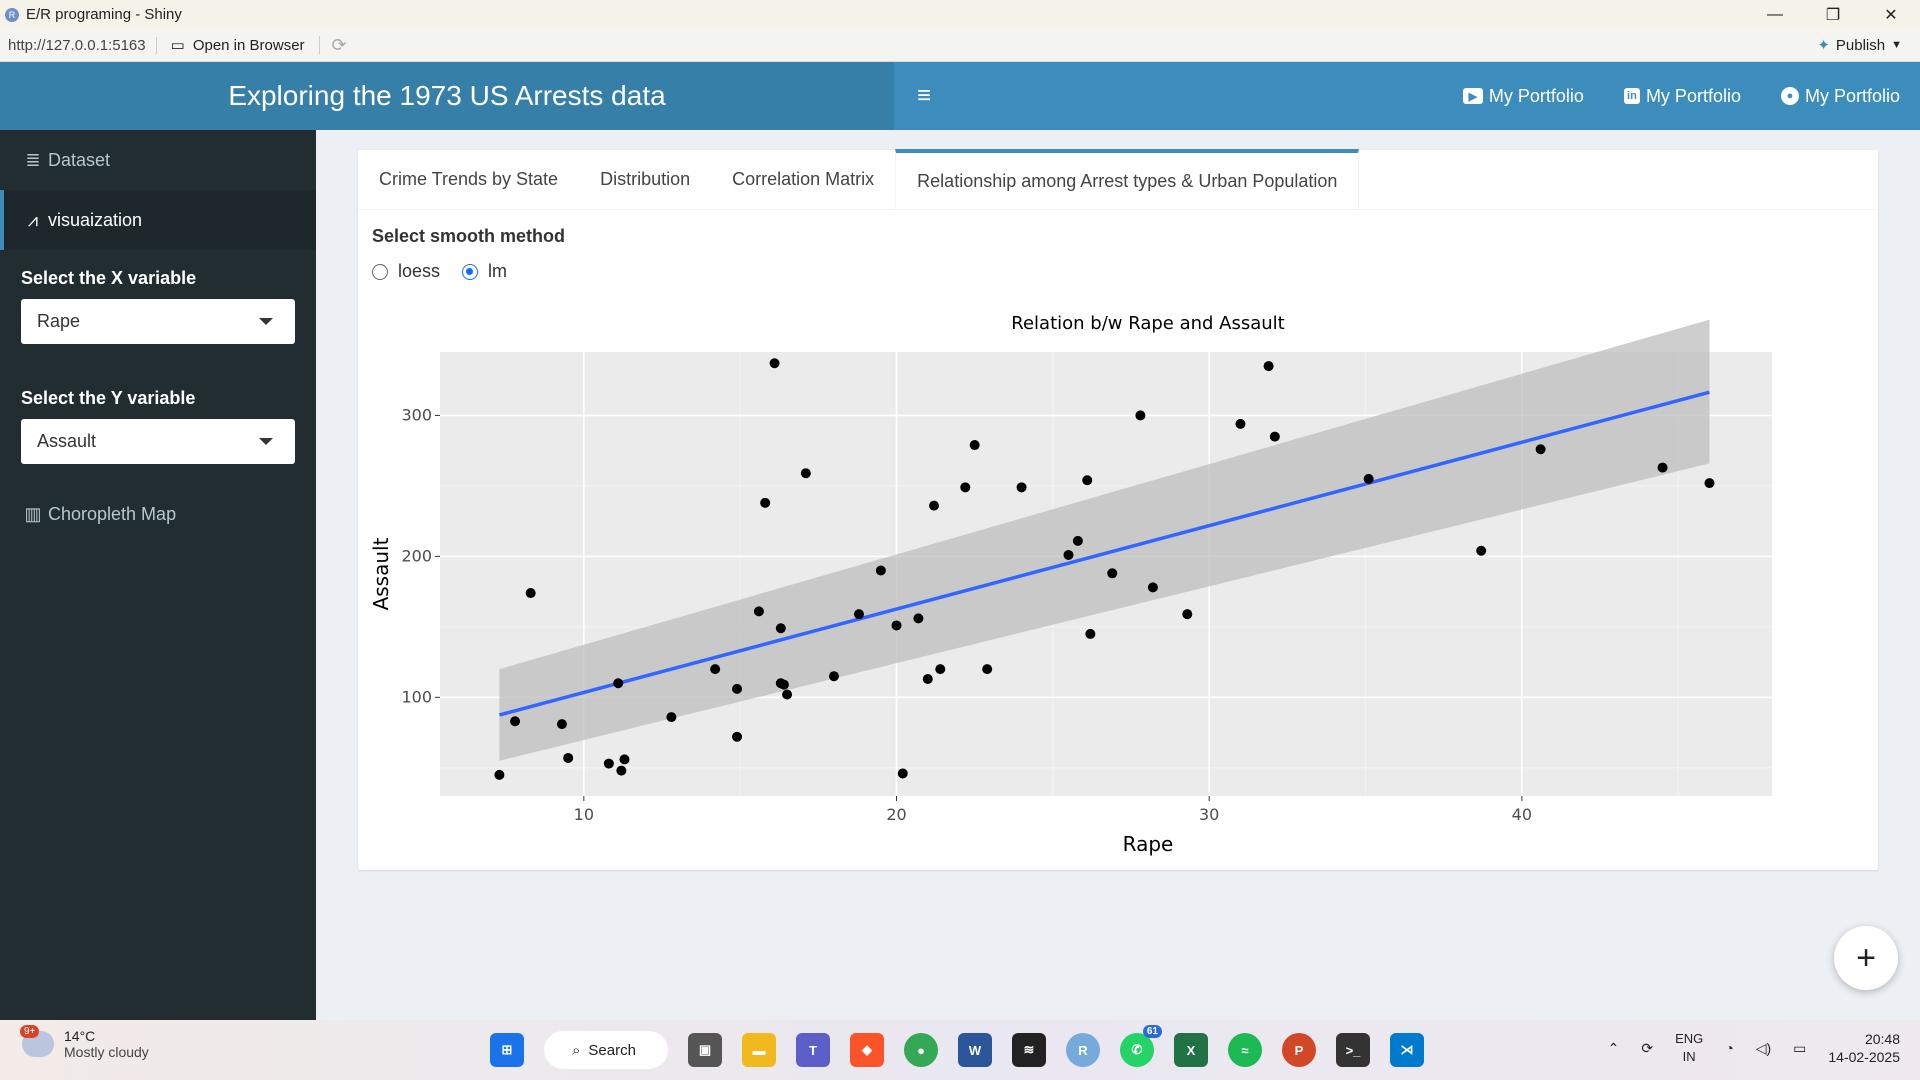 The image size is (1920, 1080). I want to click on linkedin-portfolio-link: in My Portfolio, so click(1682, 96).